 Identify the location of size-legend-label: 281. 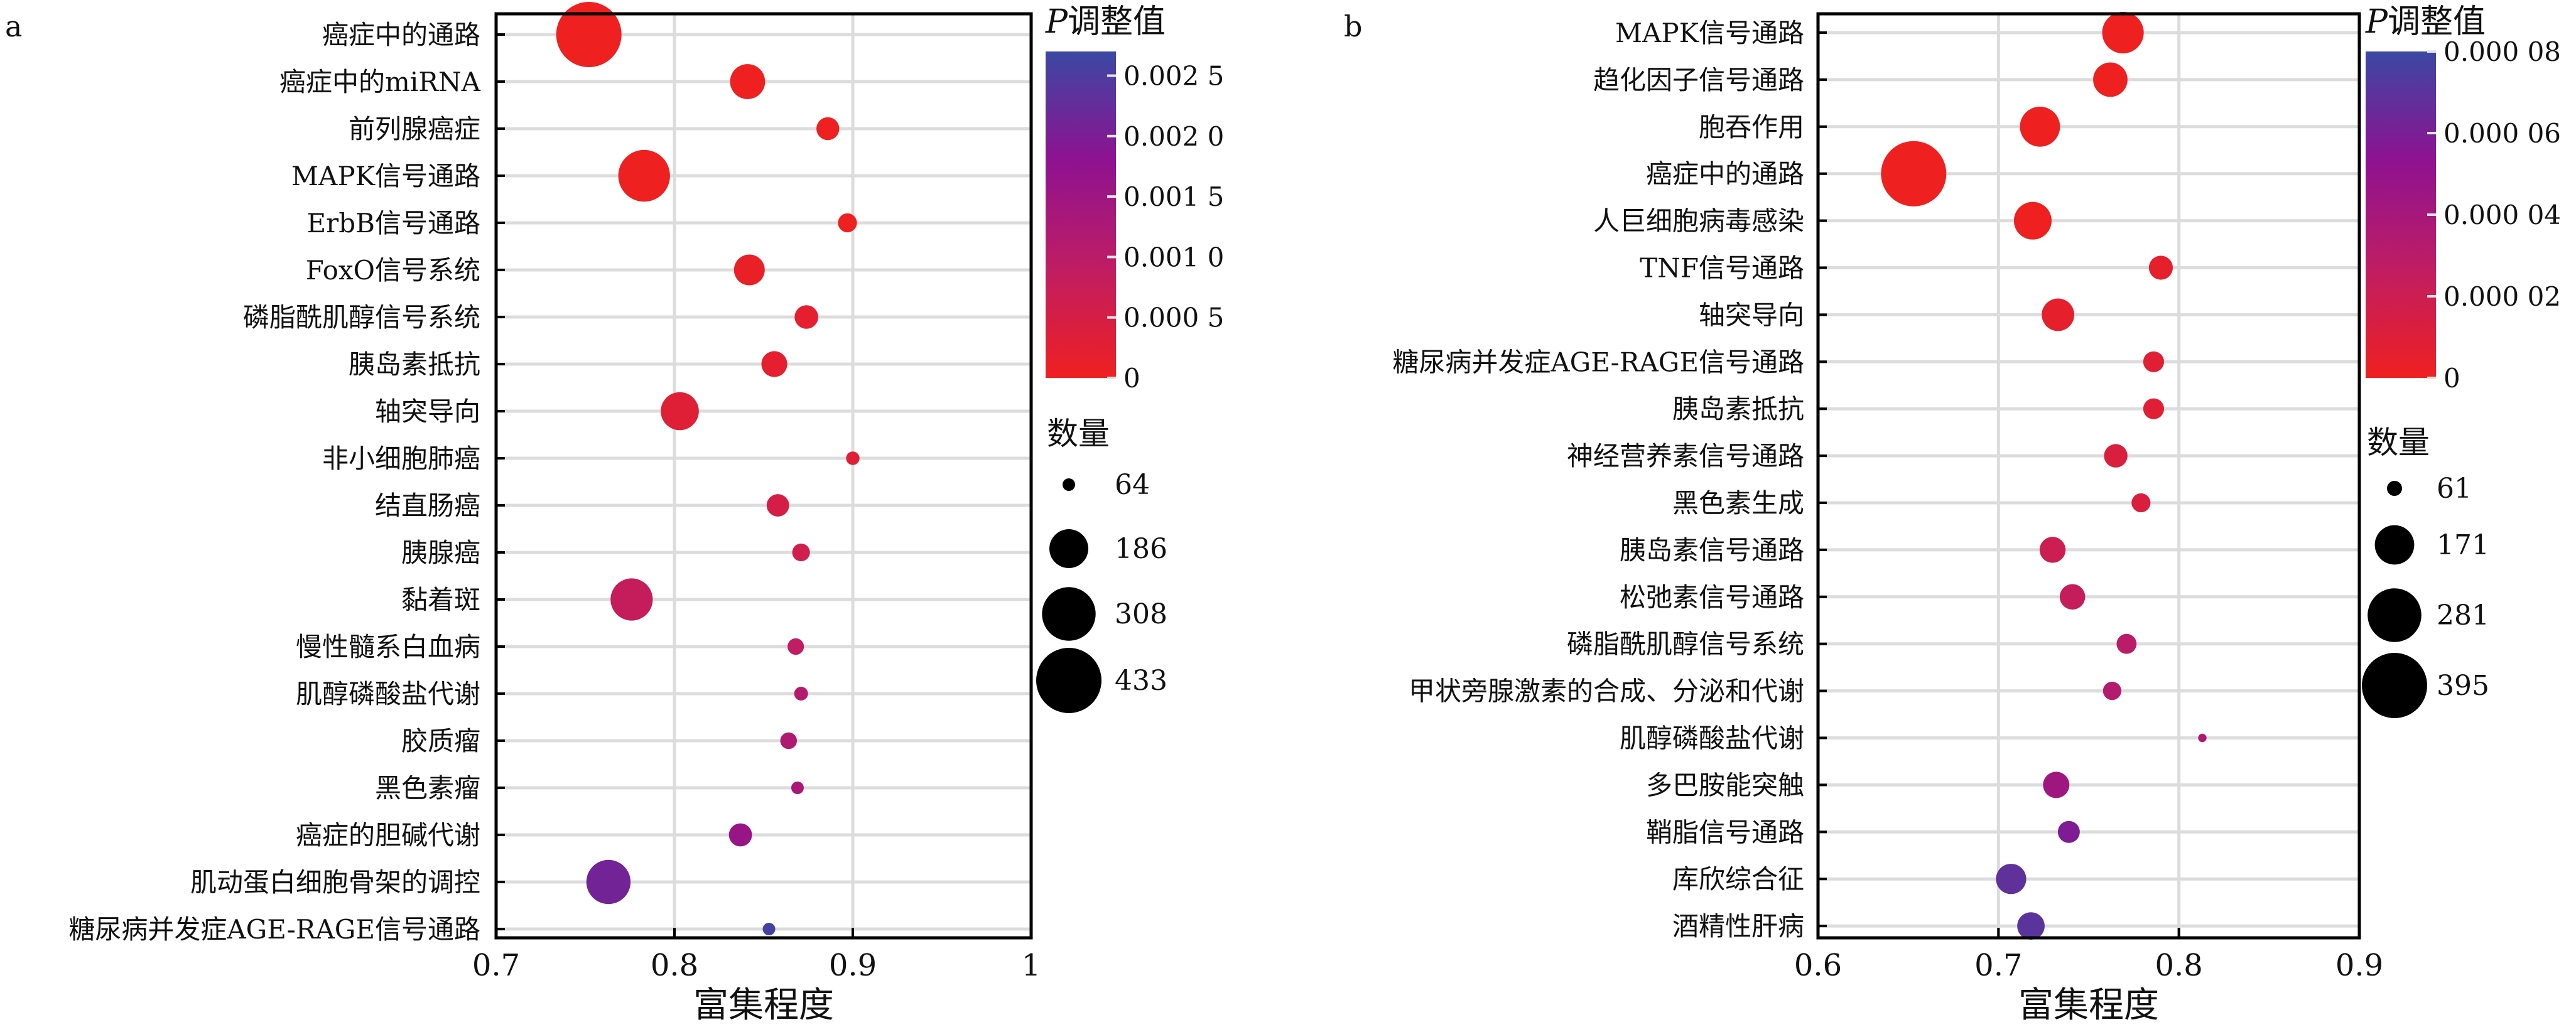
(2463, 615).